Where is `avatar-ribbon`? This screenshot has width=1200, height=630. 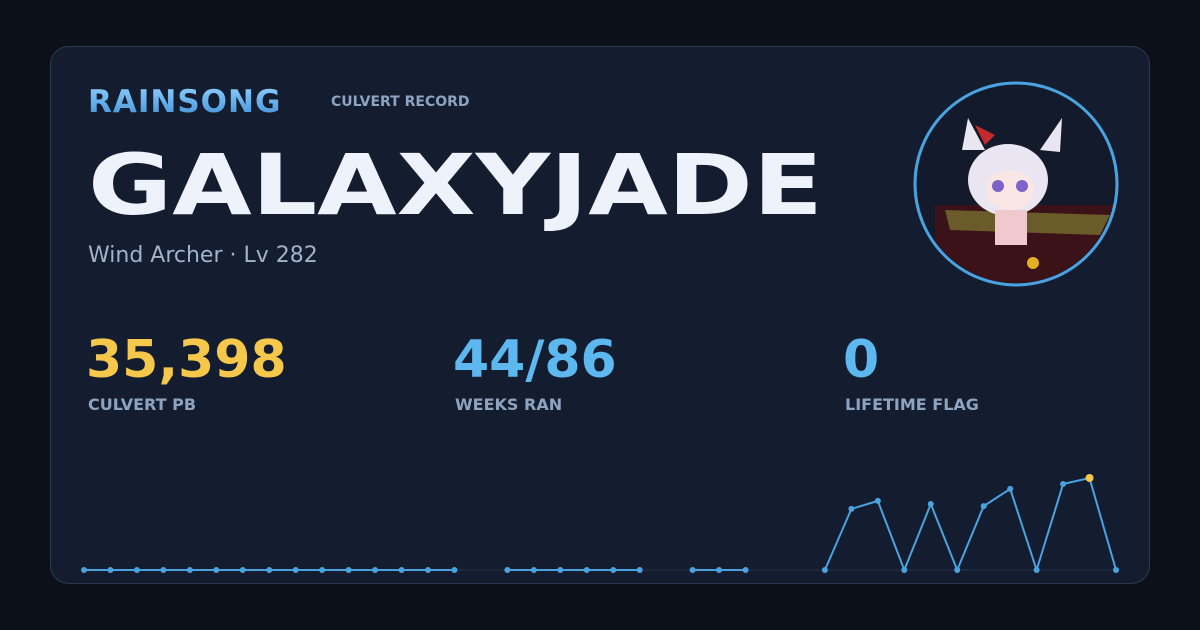 avatar-ribbon is located at coordinates (985, 135).